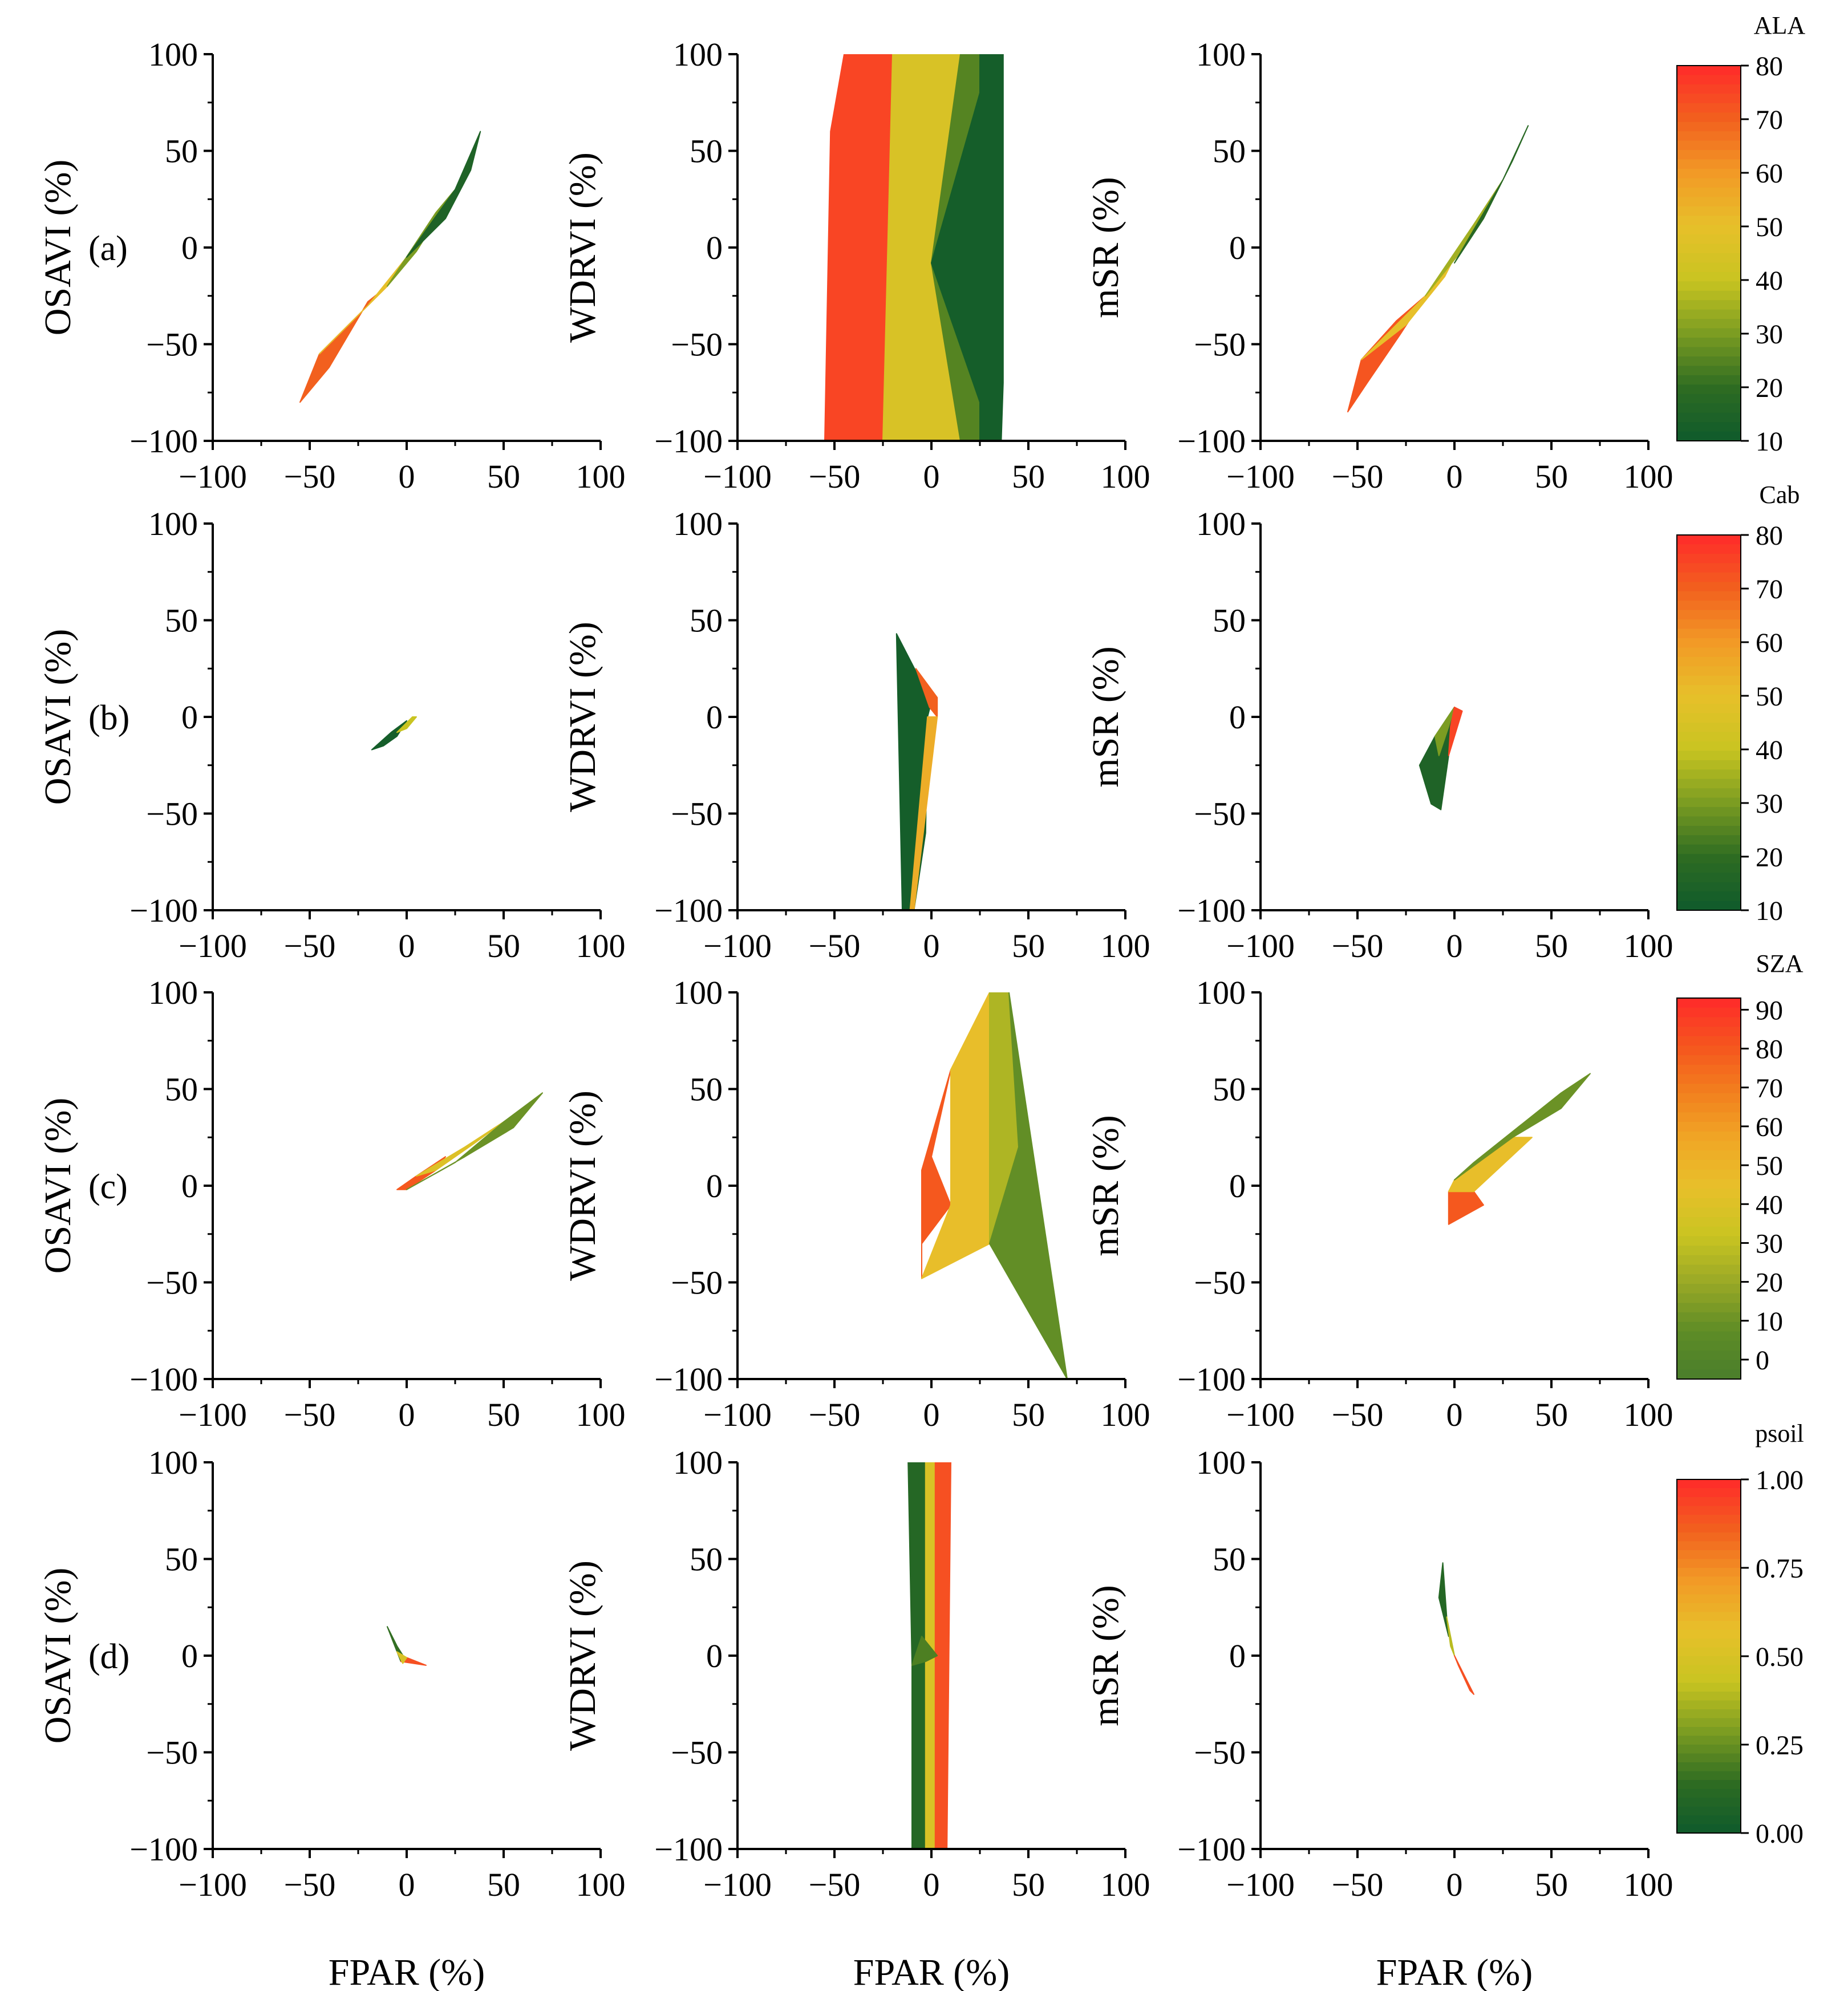 The image size is (1848, 1991). Describe the element at coordinates (331, 265) in the screenshot. I see `subplot-r1-c1: −100 −50 0 50 100 −100 −50 0 50 100 OSAVI (%) (a)` at that location.